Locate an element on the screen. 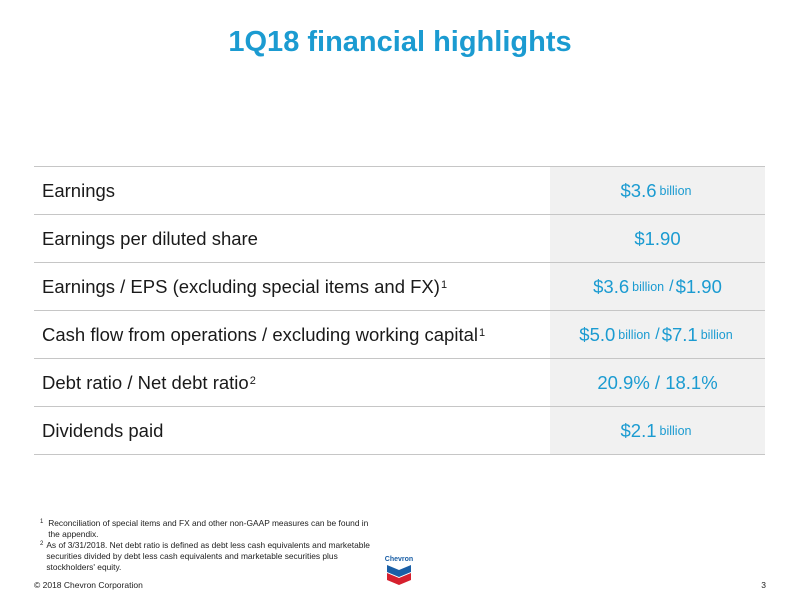 This screenshot has width=800, height=600. footnote-number: 1 is located at coordinates (42, 522).